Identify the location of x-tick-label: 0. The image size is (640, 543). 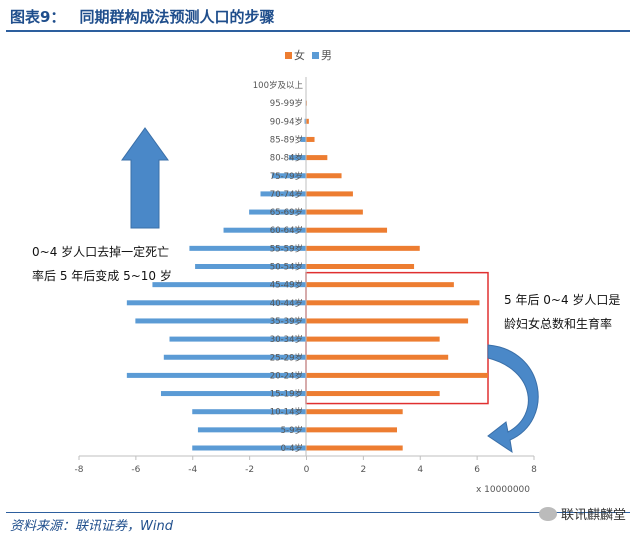
(307, 470).